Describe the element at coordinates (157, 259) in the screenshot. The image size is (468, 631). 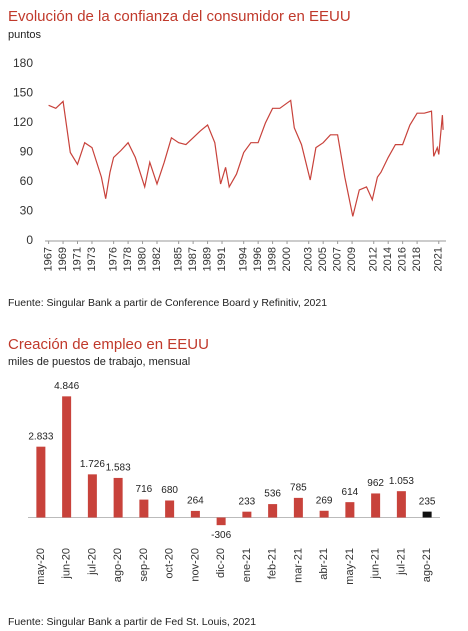
I see `x-tick-label: 1982` at that location.